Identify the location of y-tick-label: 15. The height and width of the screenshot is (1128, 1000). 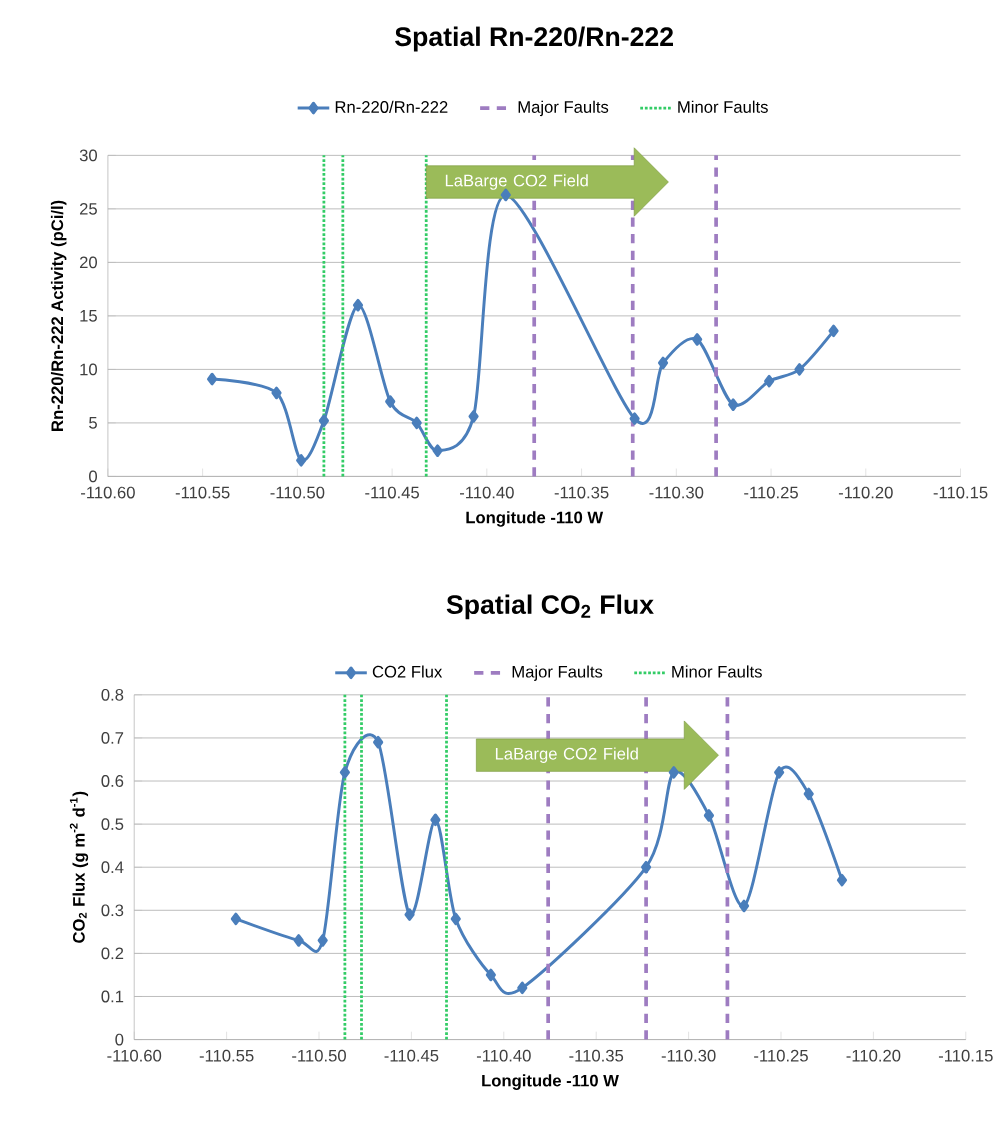
(88, 316).